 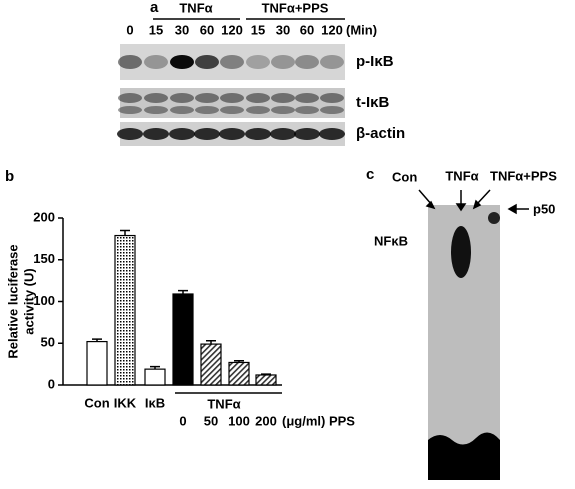 I want to click on y-tick-label: 100, so click(x=44, y=300).